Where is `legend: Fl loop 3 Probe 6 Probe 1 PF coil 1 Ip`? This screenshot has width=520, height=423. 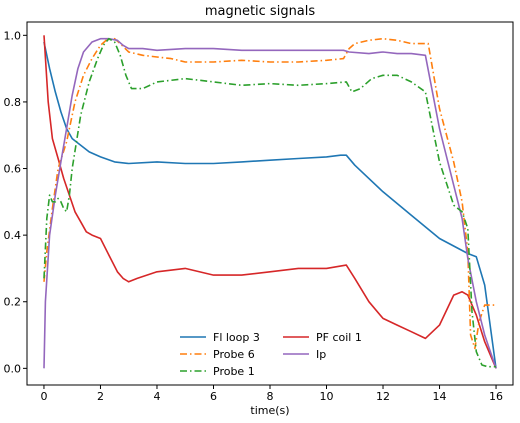 legend: Fl loop 3 Probe 6 Probe 1 PF coil 1 Ip is located at coordinates (271, 354).